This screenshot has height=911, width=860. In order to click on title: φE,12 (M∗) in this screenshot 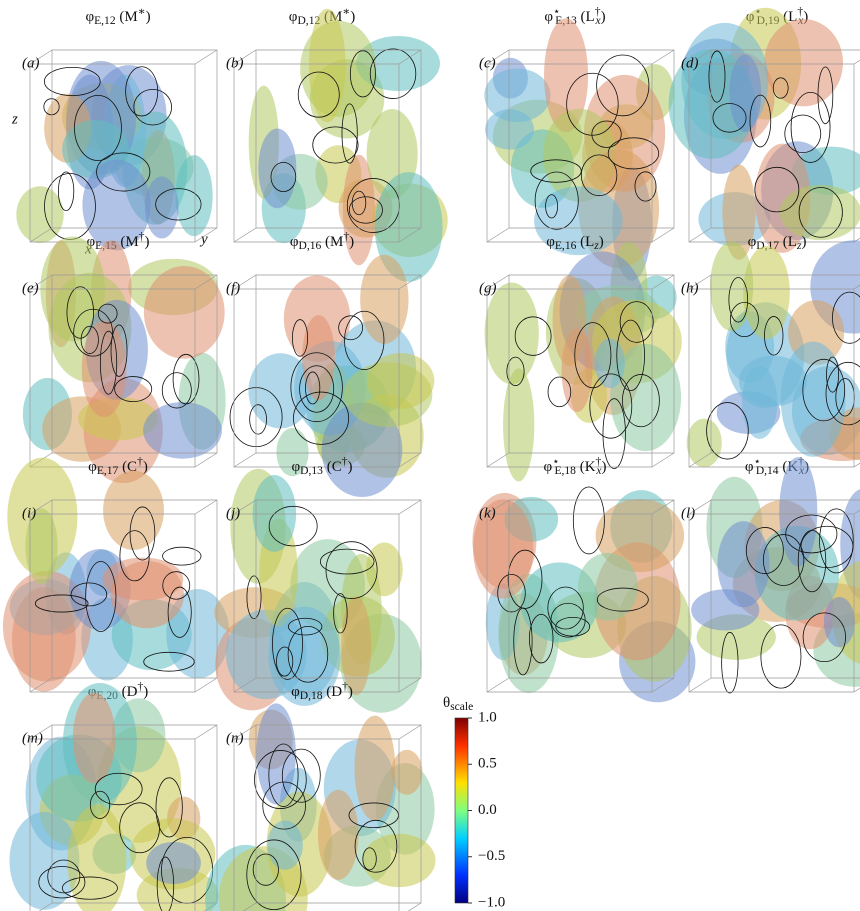, I will do `click(117, 16)`.